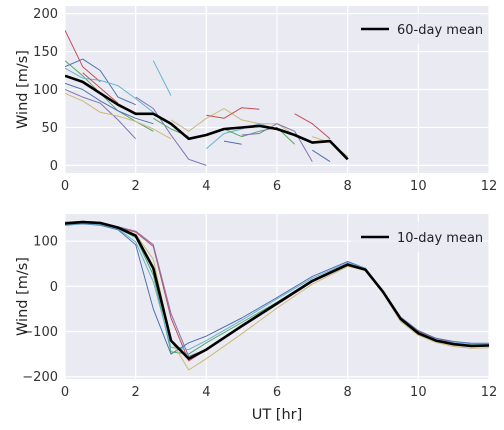 This screenshot has width=504, height=430. I want to click on legend: 60-day mean, so click(417, 29).